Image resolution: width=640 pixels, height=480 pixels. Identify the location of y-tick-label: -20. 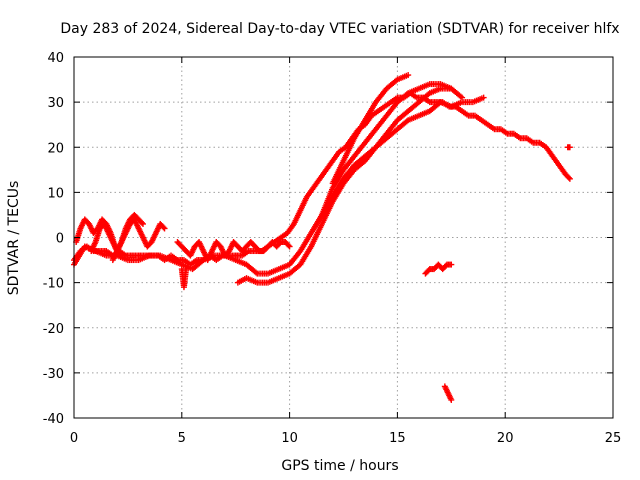
(53, 329).